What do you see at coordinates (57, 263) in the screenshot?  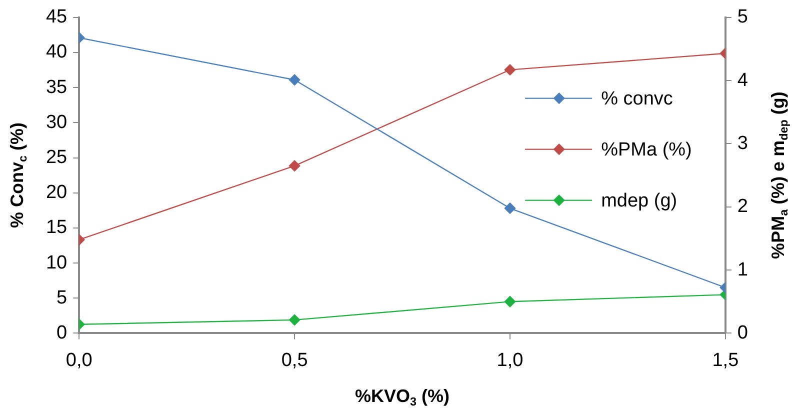 I see `y-tick-label: 10` at bounding box center [57, 263].